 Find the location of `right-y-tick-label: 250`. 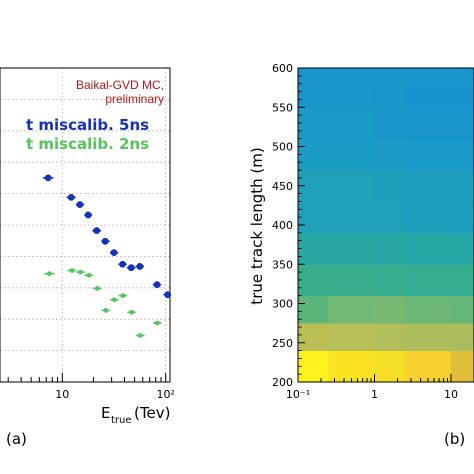

right-y-tick-label: 250 is located at coordinates (282, 343).